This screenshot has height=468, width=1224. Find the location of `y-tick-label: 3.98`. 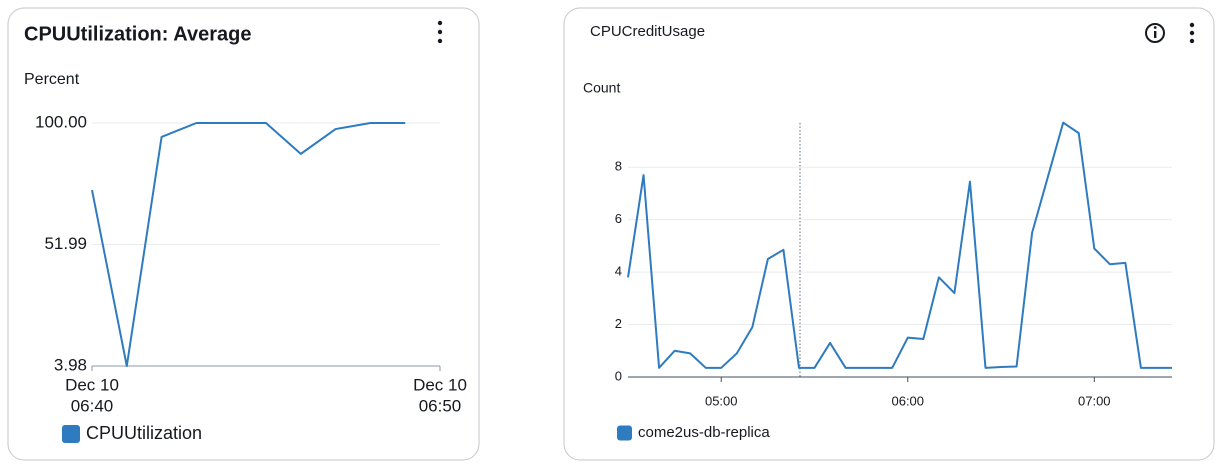

y-tick-label: 3.98 is located at coordinates (70, 364).